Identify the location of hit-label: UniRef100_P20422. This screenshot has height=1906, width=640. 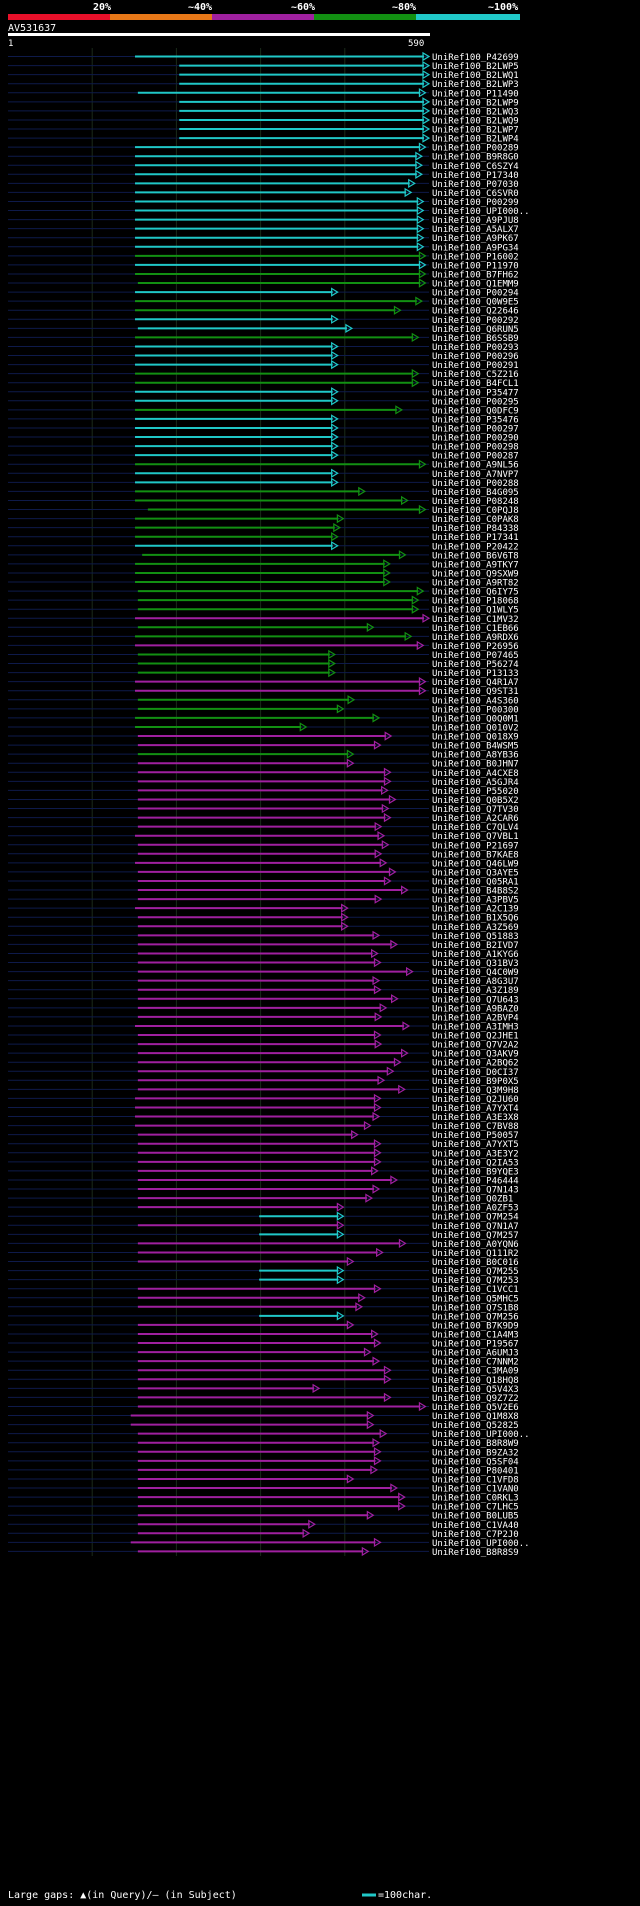
(475, 547).